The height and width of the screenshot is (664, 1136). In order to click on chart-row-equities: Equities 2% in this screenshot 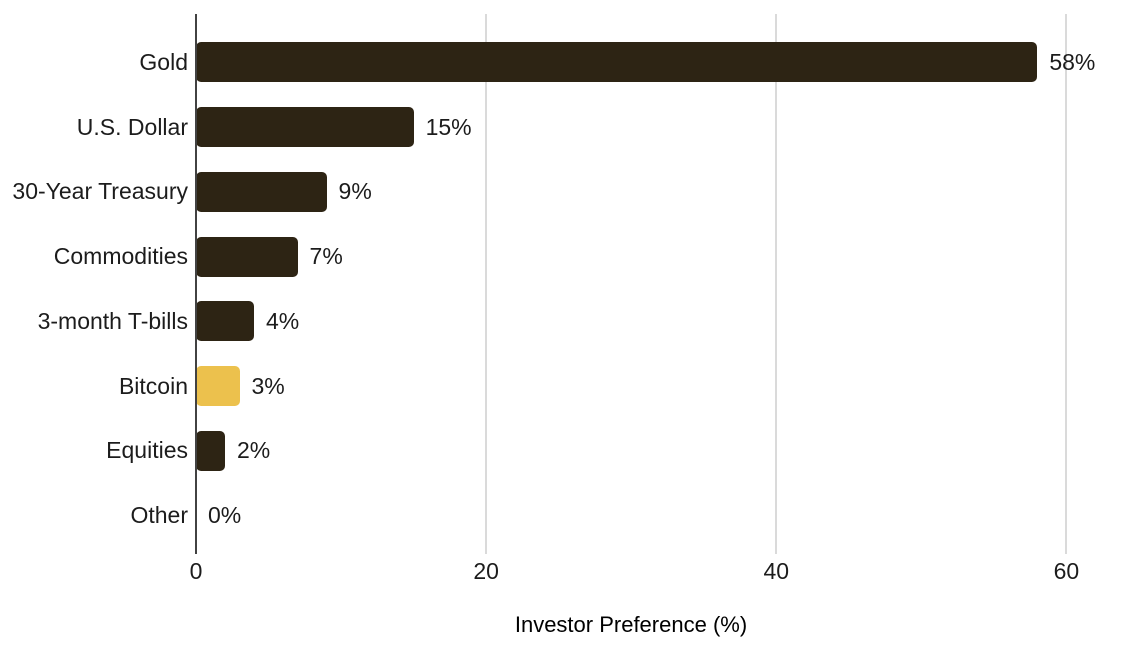, I will do `click(568, 451)`.